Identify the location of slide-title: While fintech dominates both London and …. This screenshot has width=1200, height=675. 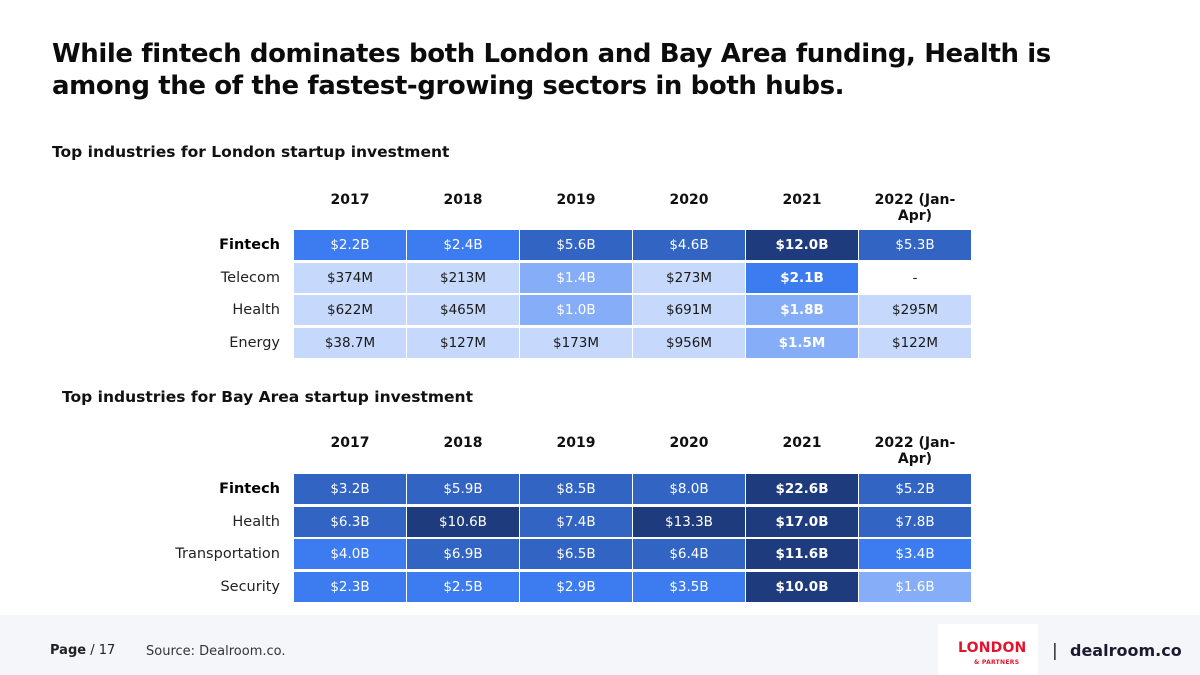
(551, 70).